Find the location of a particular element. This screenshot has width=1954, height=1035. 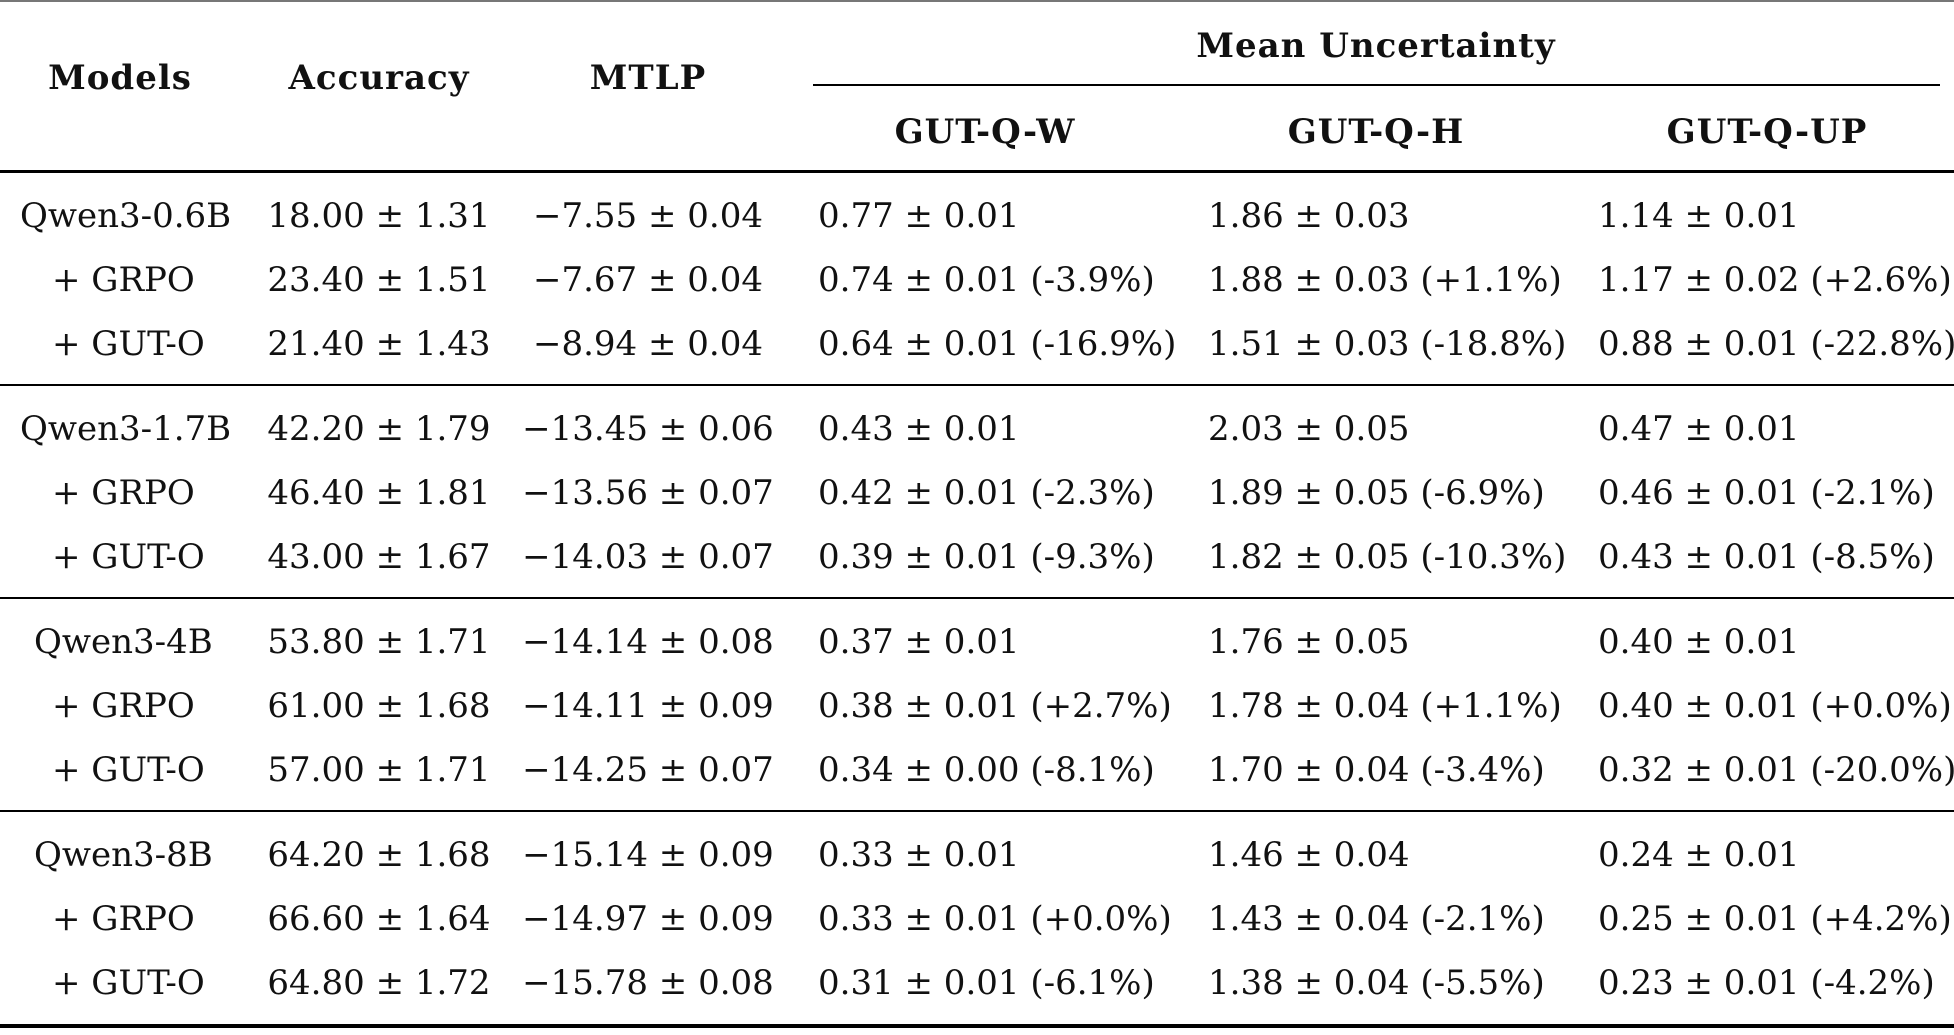

accuracy-cell: 18.00 ± 1.31 is located at coordinates (379, 216).